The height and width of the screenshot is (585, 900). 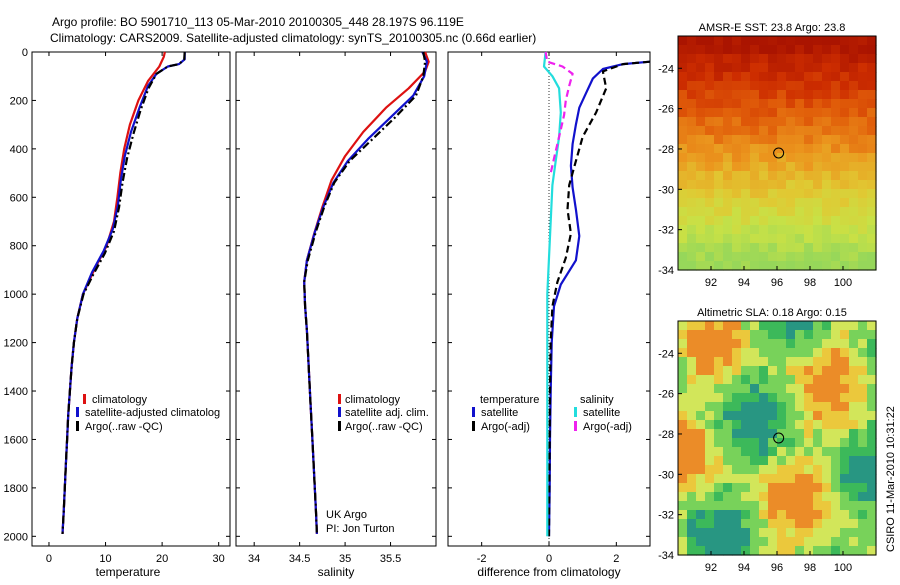 What do you see at coordinates (549, 559) in the screenshot?
I see `x-tick-label: 0` at bounding box center [549, 559].